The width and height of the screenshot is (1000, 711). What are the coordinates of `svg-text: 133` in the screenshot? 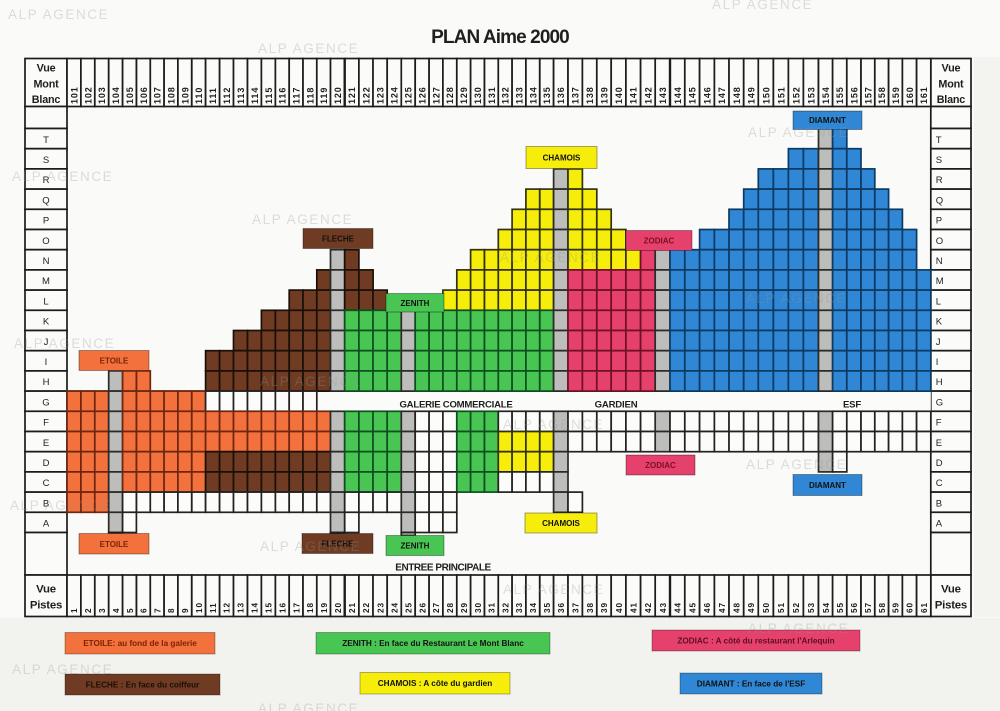 It's located at (519, 95).